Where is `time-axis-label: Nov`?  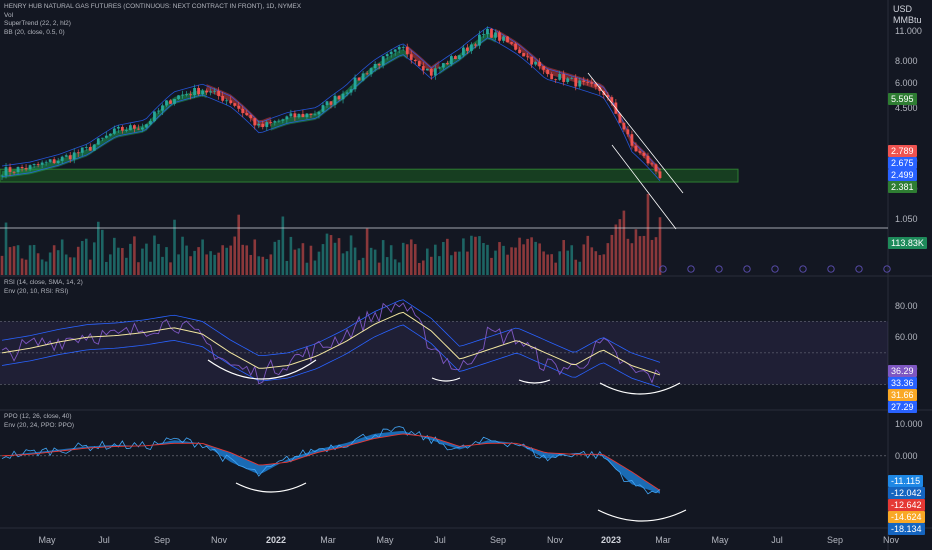
time-axis-label: Nov is located at coordinates (555, 540).